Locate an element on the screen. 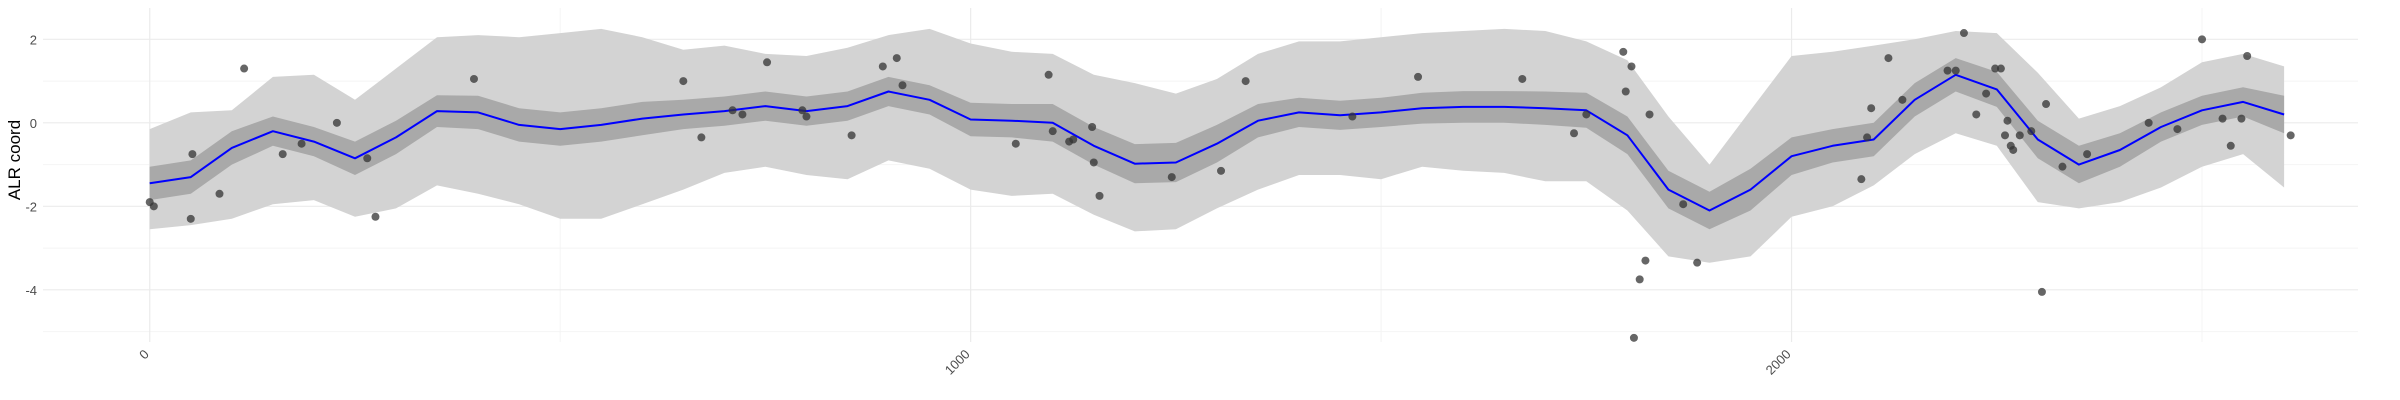 The image size is (2400, 400). y-tick-label: 0 is located at coordinates (33, 123).